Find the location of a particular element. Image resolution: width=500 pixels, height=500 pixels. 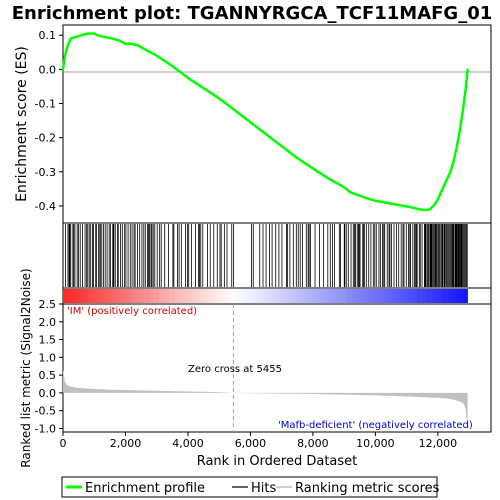

metric-y-tick-label: 2.0 is located at coordinates (48, 322).